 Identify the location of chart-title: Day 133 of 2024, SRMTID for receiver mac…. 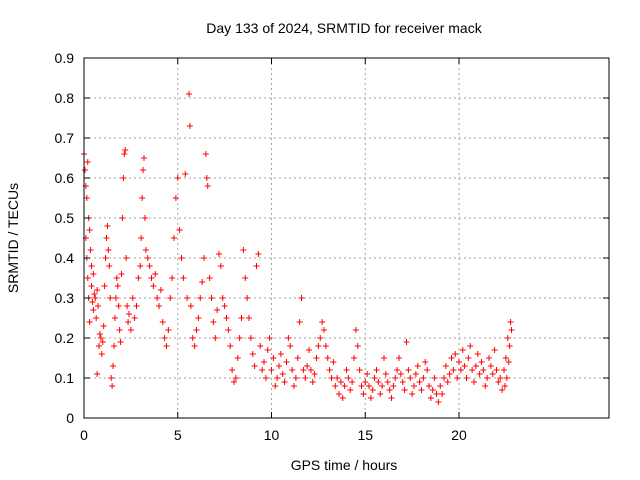
(344, 28).